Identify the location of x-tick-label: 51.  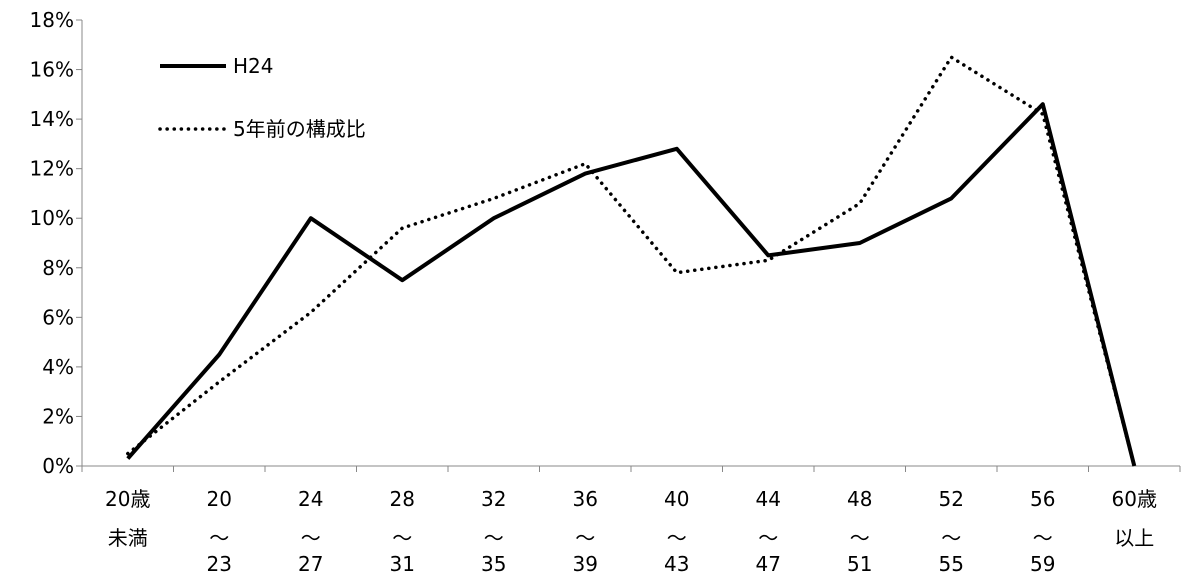
(859, 564).